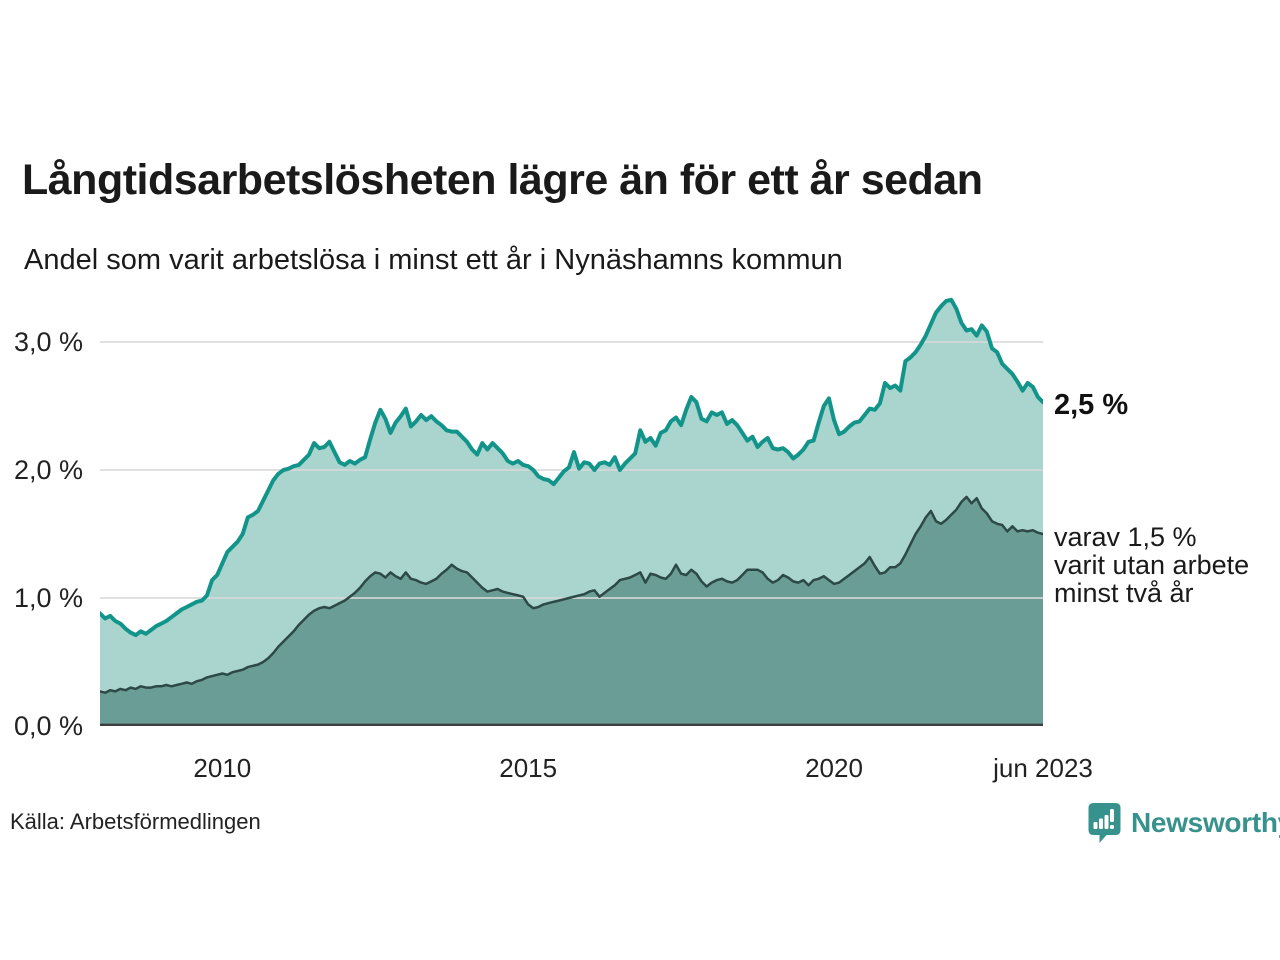 The width and height of the screenshot is (1280, 960). What do you see at coordinates (48, 726) in the screenshot?
I see `y-tick-label-0: 0,0 %` at bounding box center [48, 726].